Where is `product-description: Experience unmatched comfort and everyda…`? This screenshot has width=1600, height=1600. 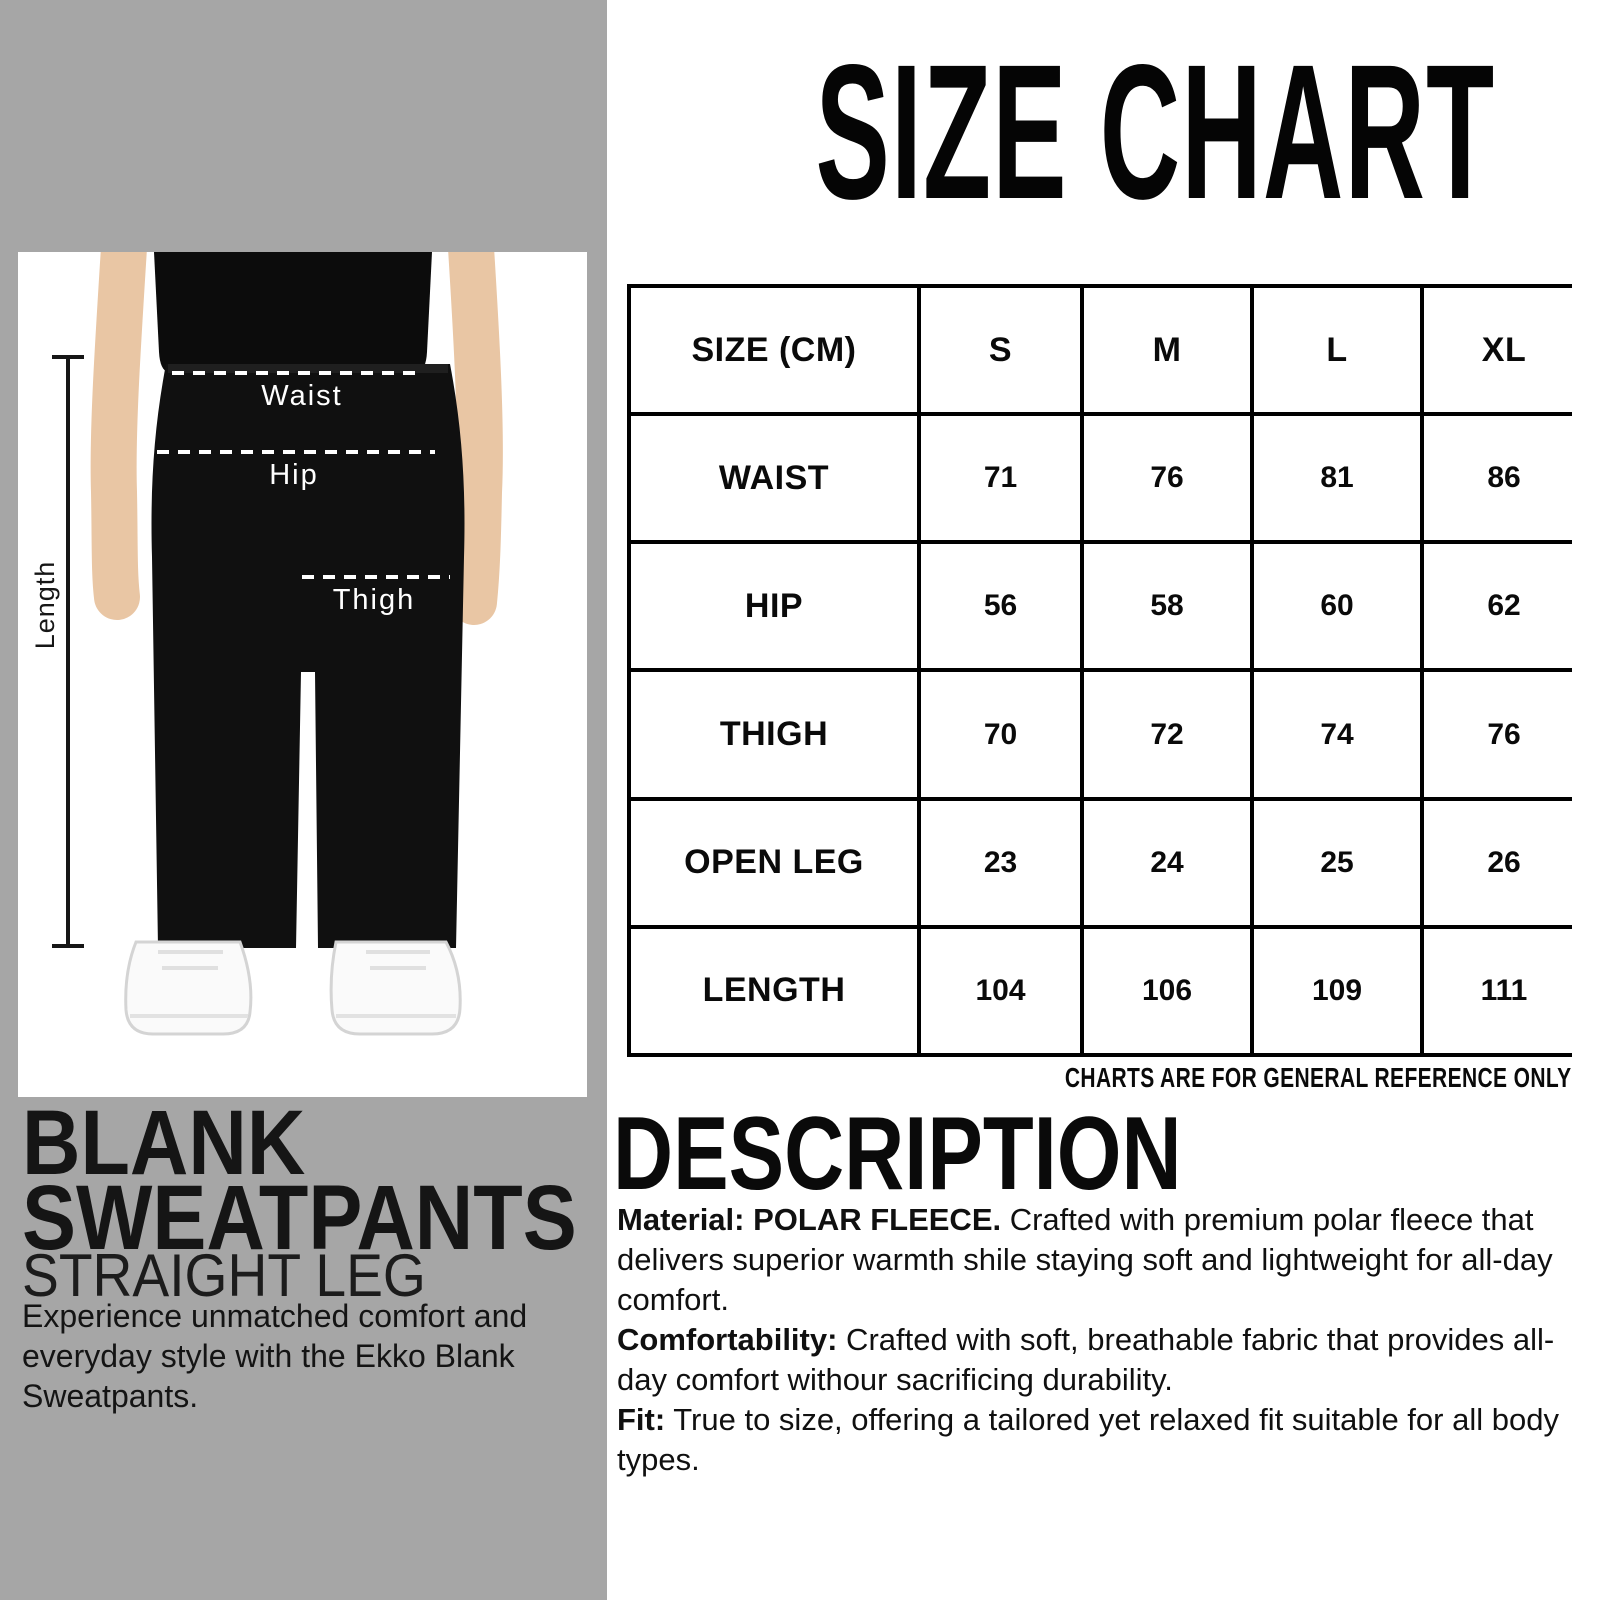
product-description: Experience unmatched comfort and everyda… is located at coordinates (275, 1356).